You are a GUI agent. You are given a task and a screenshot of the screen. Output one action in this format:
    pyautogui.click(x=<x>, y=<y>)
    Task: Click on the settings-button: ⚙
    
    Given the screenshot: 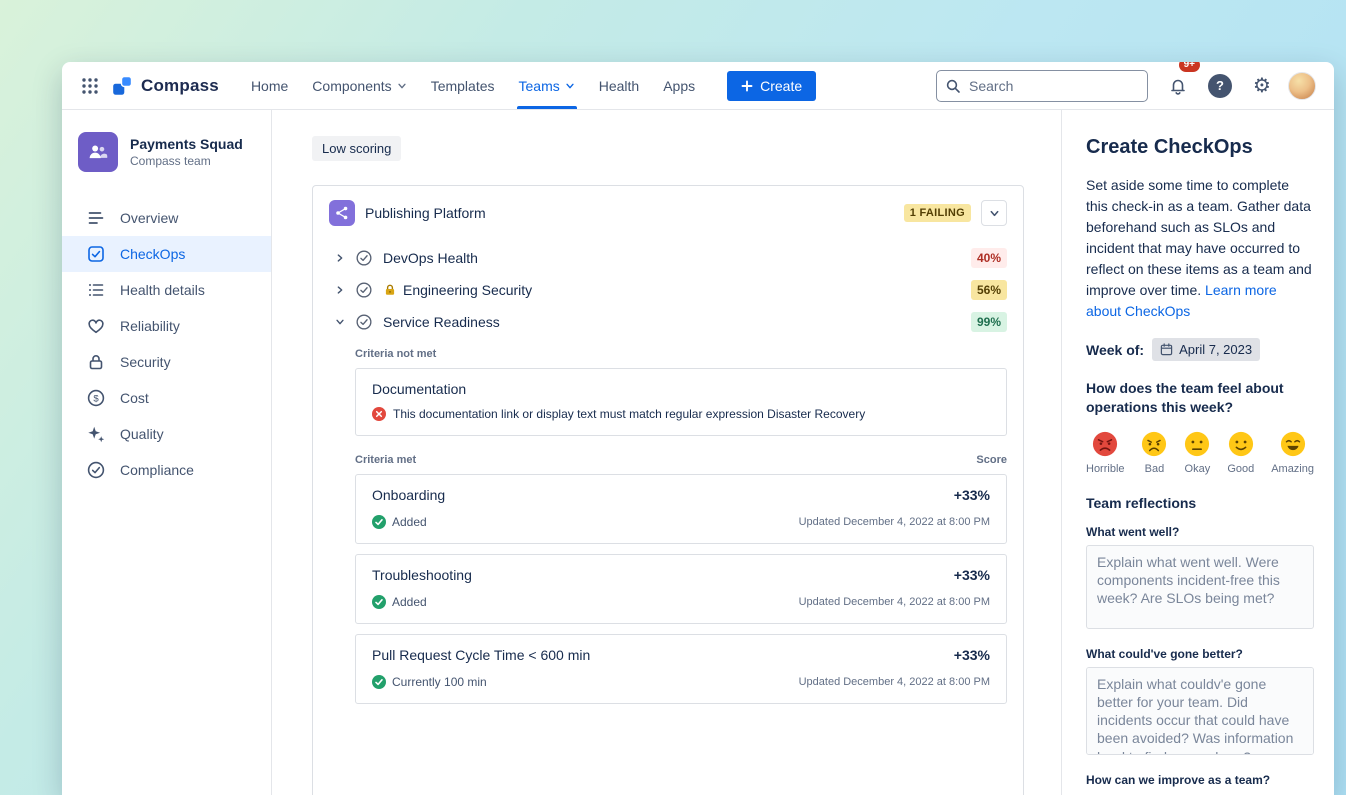 What is the action you would take?
    pyautogui.click(x=1262, y=86)
    